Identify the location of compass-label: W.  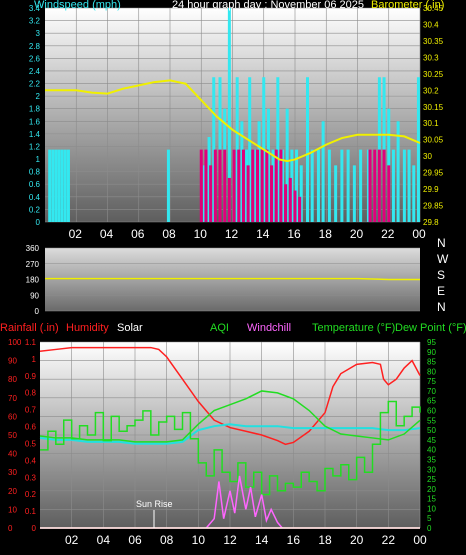
(443, 259).